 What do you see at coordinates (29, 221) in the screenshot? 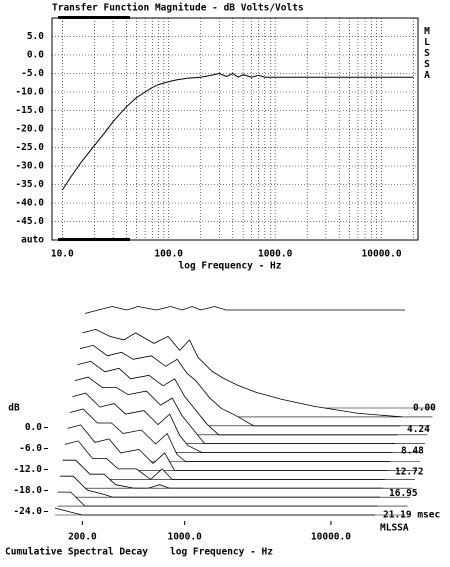
I see `y-tick-label: -45.0` at bounding box center [29, 221].